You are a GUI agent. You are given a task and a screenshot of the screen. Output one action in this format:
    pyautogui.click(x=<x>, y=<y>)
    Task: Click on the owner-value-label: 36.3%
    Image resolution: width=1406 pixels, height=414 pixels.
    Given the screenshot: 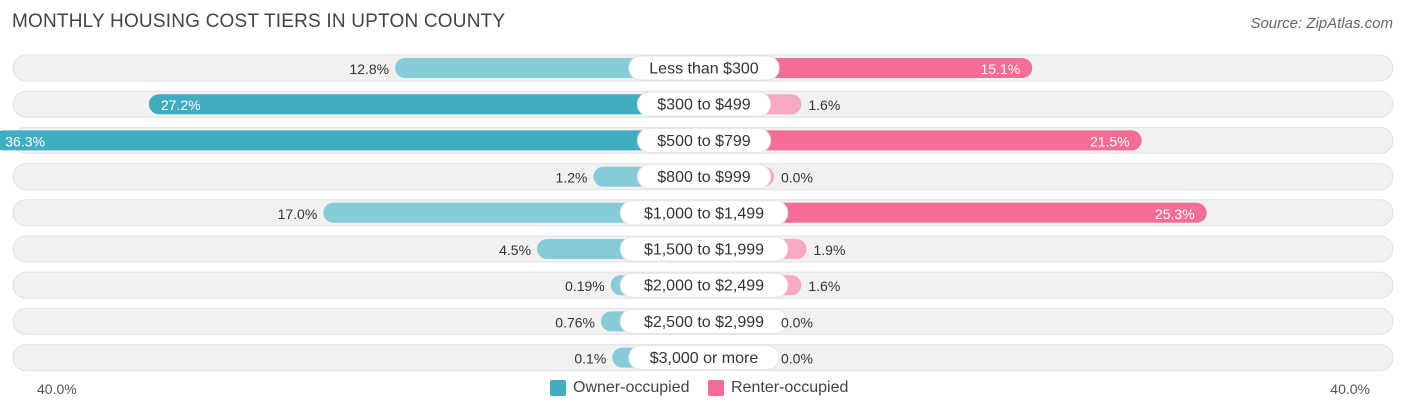 What is the action you would take?
    pyautogui.click(x=25, y=141)
    